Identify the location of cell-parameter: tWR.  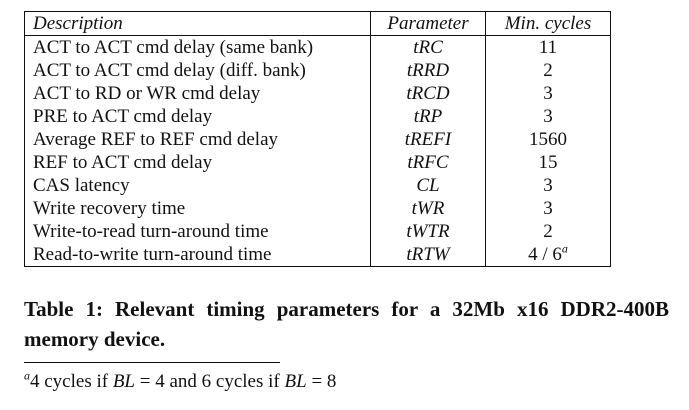
(428, 208).